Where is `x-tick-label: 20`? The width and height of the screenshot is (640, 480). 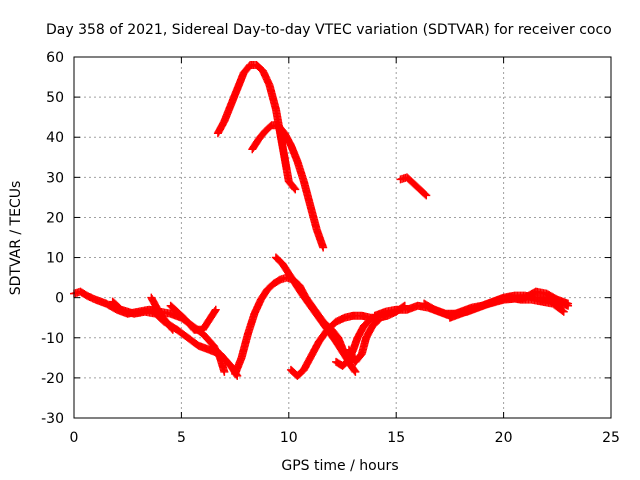
x-tick-label: 20 is located at coordinates (504, 438).